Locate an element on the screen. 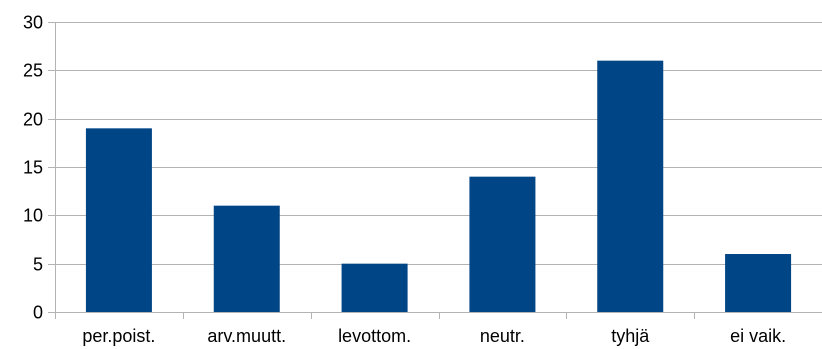 This screenshot has height=349, width=822. y-tick-label: 15 is located at coordinates (33, 168).